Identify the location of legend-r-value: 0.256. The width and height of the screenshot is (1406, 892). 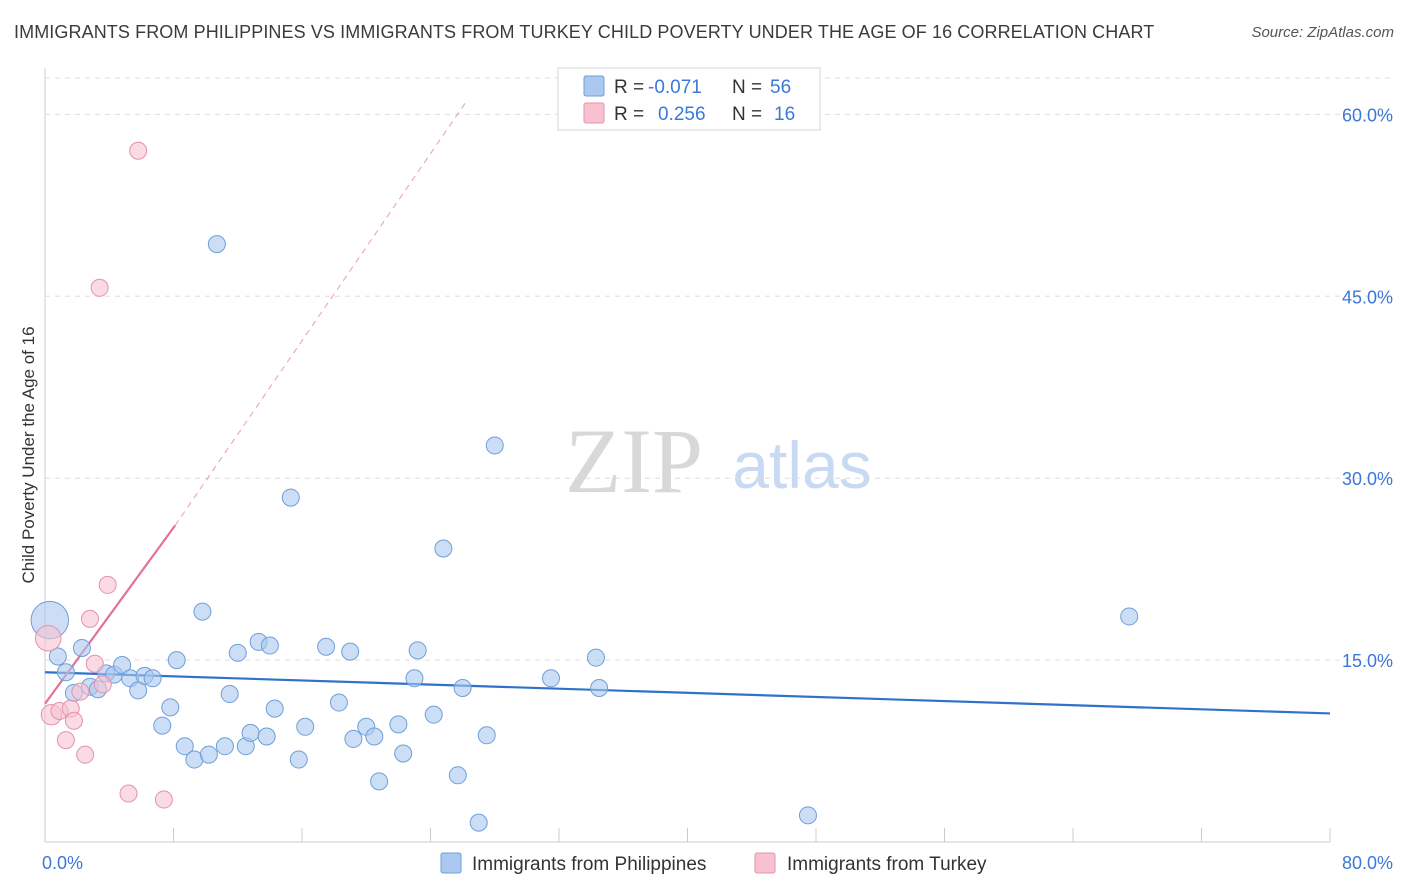
(682, 114).